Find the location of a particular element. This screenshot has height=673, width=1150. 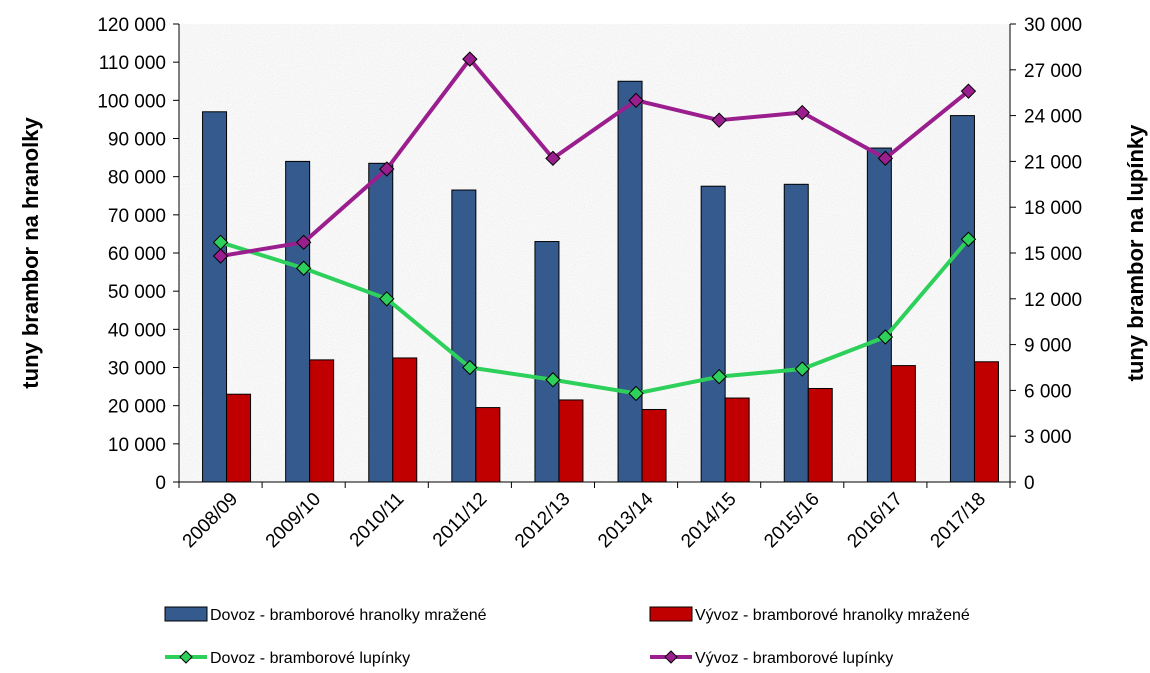

y-right-tick-label-9: 27 000 is located at coordinates (1053, 71).